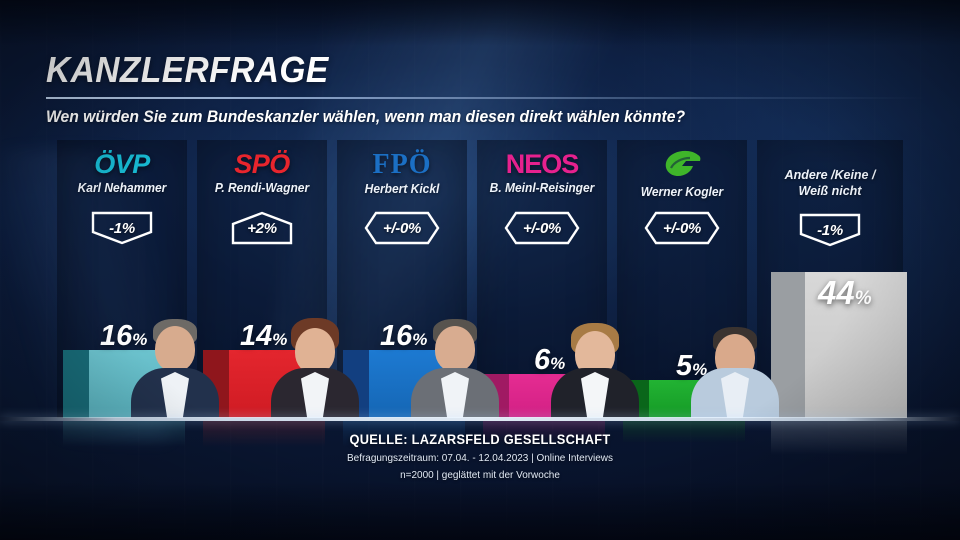  I want to click on portrait-rendi-wagner, so click(315, 368).